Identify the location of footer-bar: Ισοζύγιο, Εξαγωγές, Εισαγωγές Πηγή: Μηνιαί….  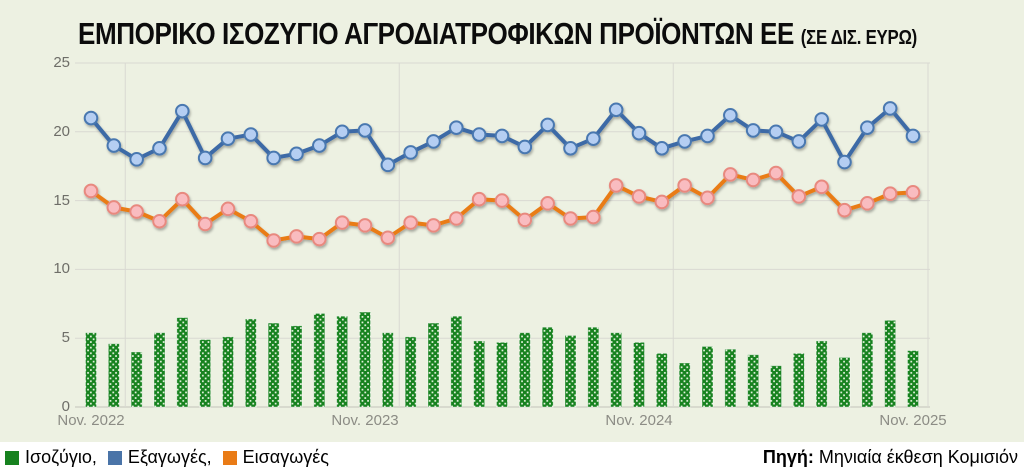
(512, 457).